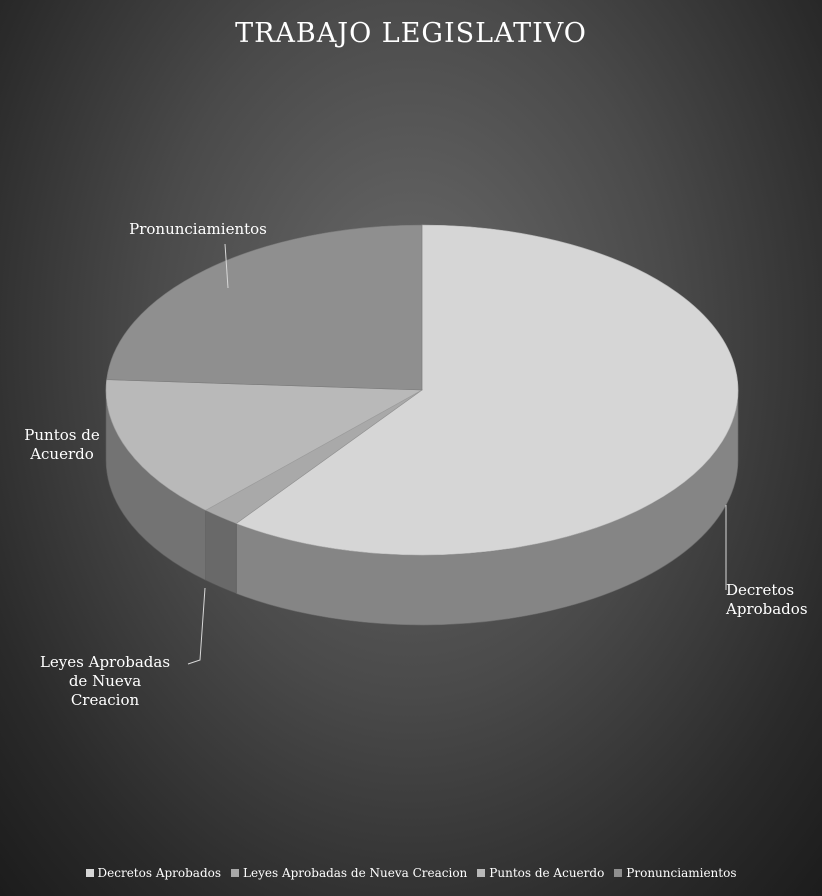  I want to click on legend-item-puntos-de-acuerdo: Puntos de Acuerdo, so click(540, 873).